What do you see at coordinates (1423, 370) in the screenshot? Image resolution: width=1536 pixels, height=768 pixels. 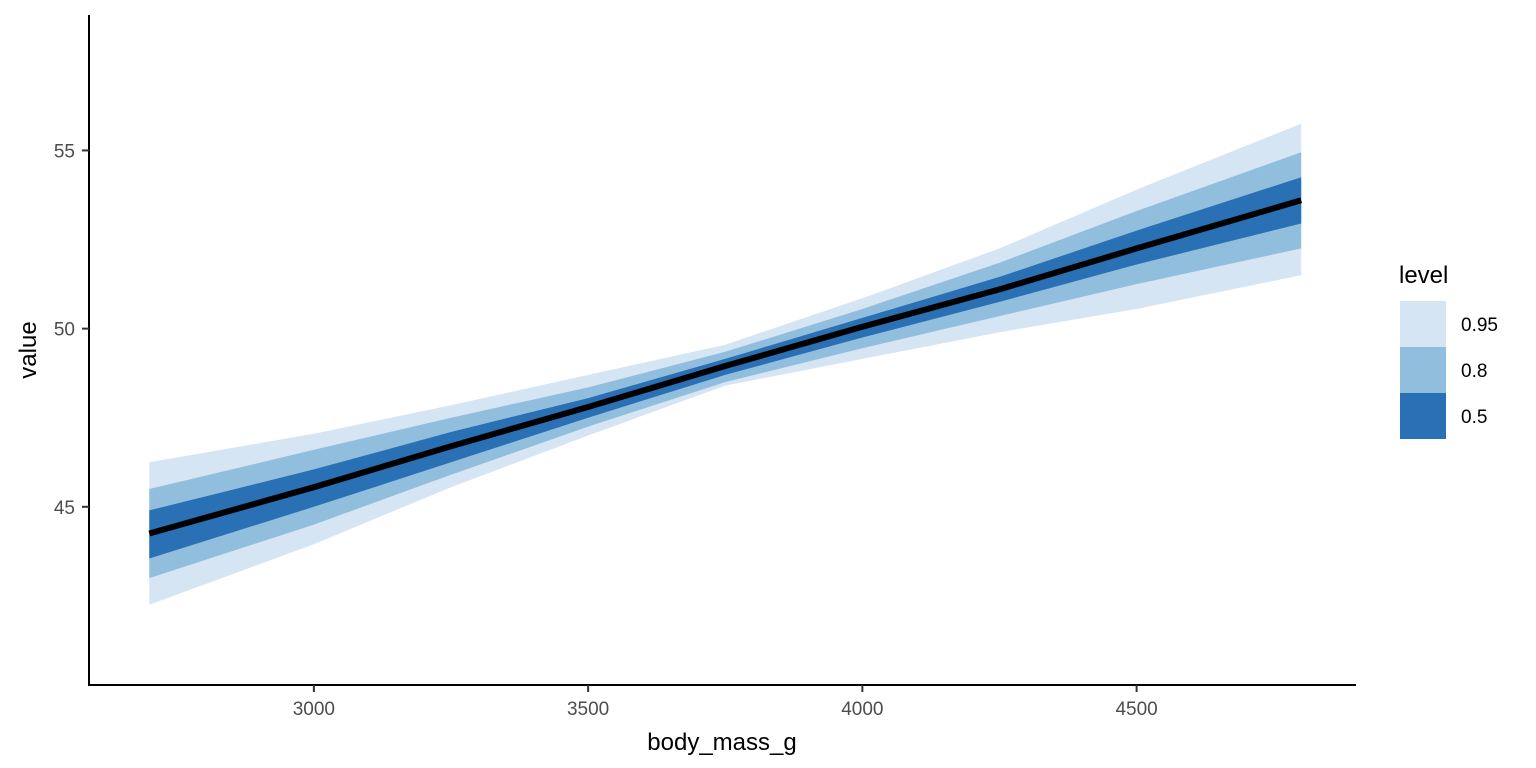 I see `legend-key-0.8` at bounding box center [1423, 370].